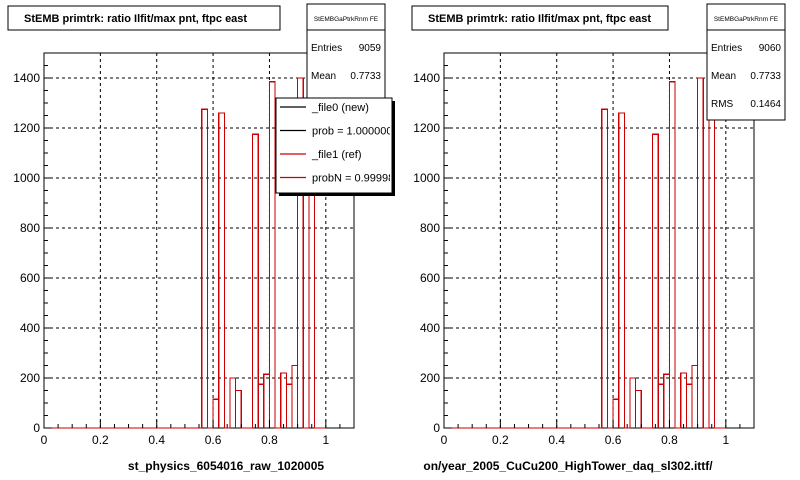  Describe the element at coordinates (770, 48) in the screenshot. I see `stats-value: 9060` at that location.